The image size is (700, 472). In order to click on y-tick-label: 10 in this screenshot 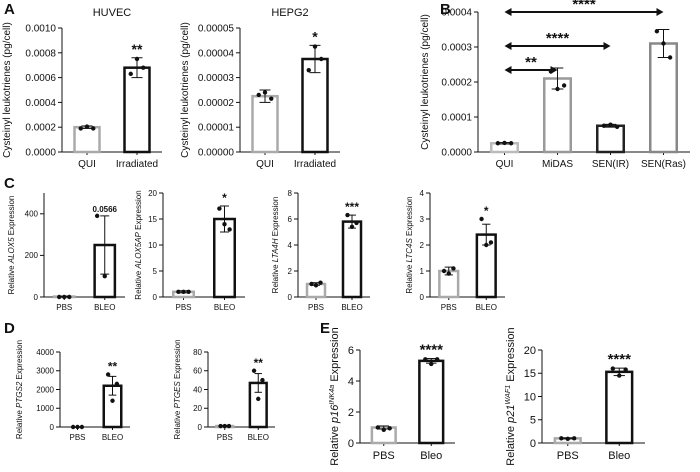, I will do `click(530, 397)`.